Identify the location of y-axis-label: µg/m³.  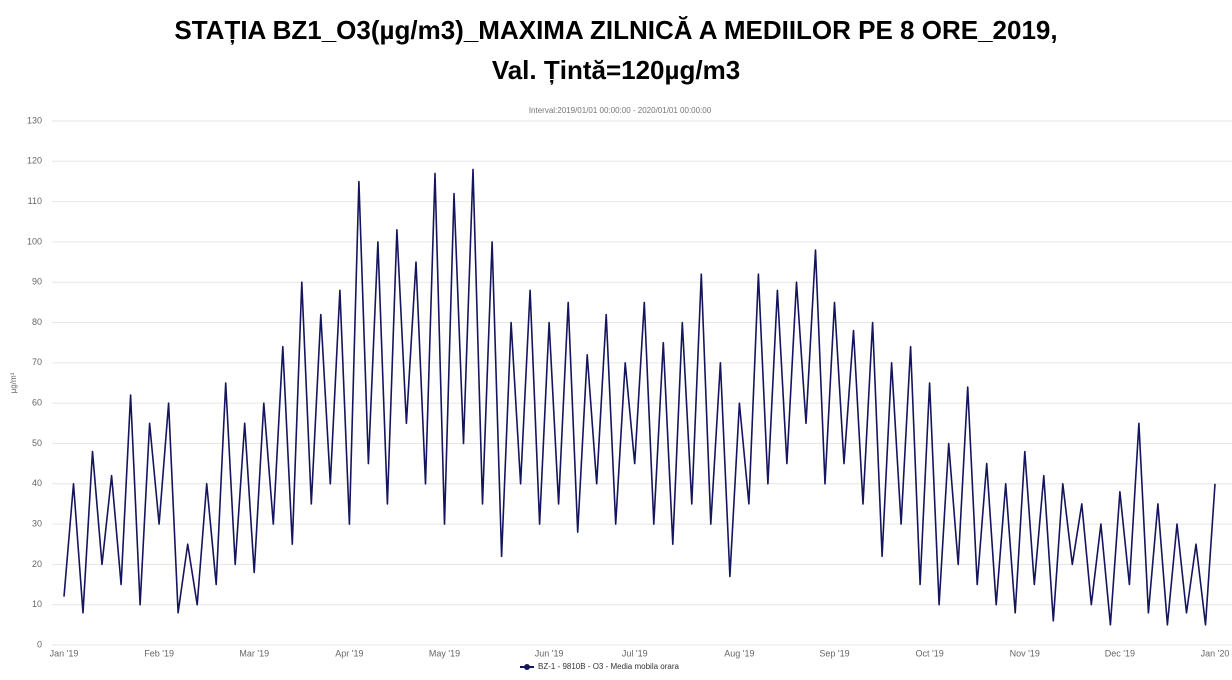
(13, 382).